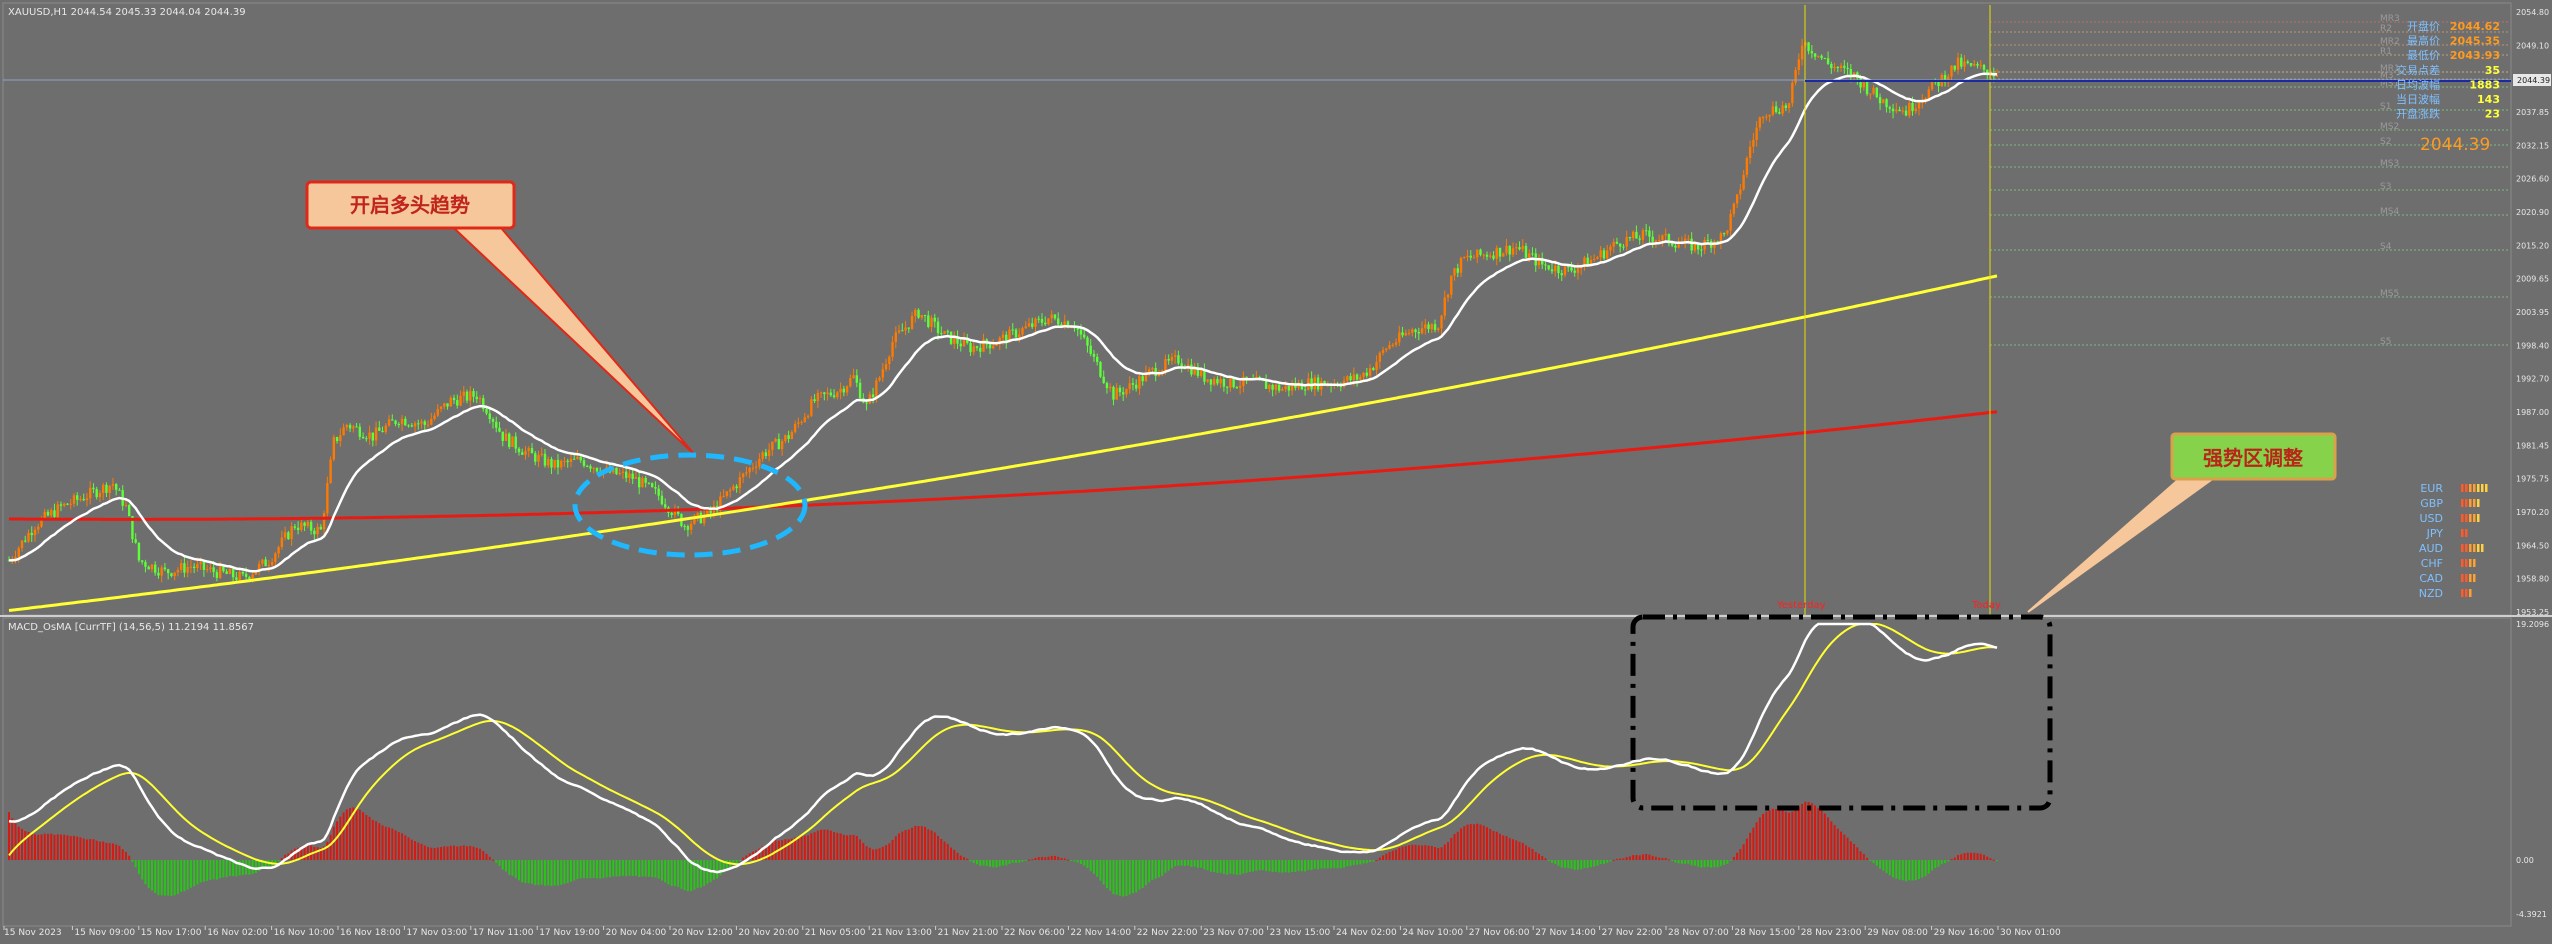 Image resolution: width=2552 pixels, height=944 pixels. I want to click on macd-tick-label: 0.00, so click(2525, 860).